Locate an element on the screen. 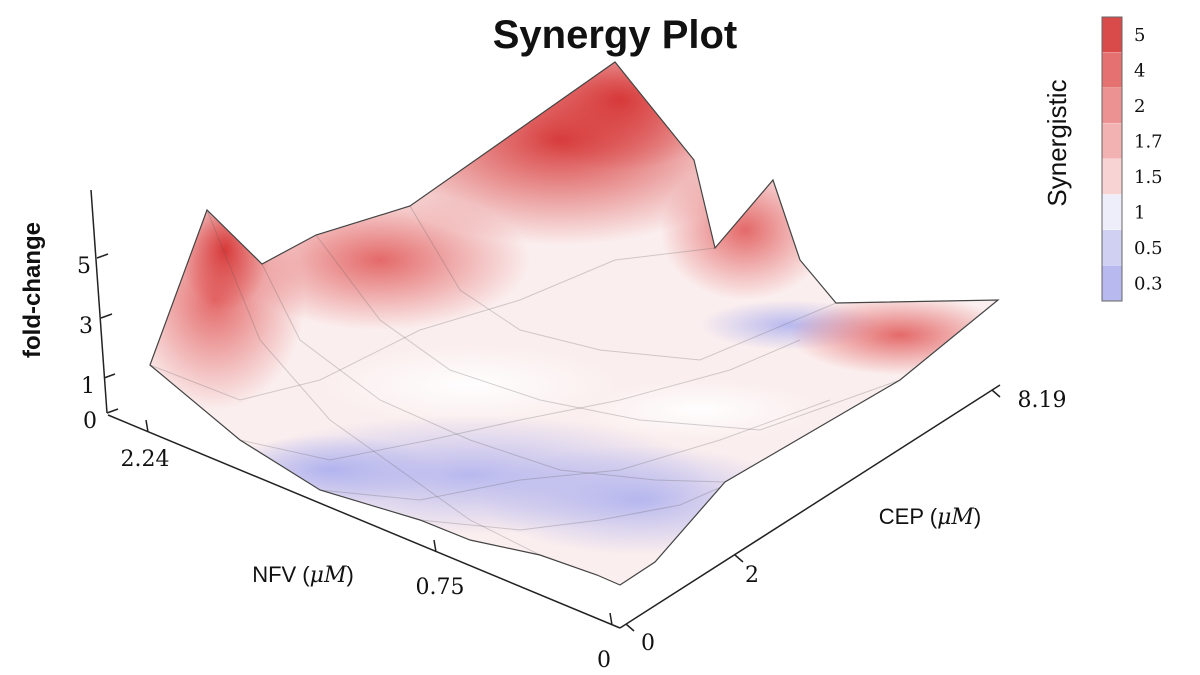  y-tick-label-8.19: 8.19 is located at coordinates (1042, 400).